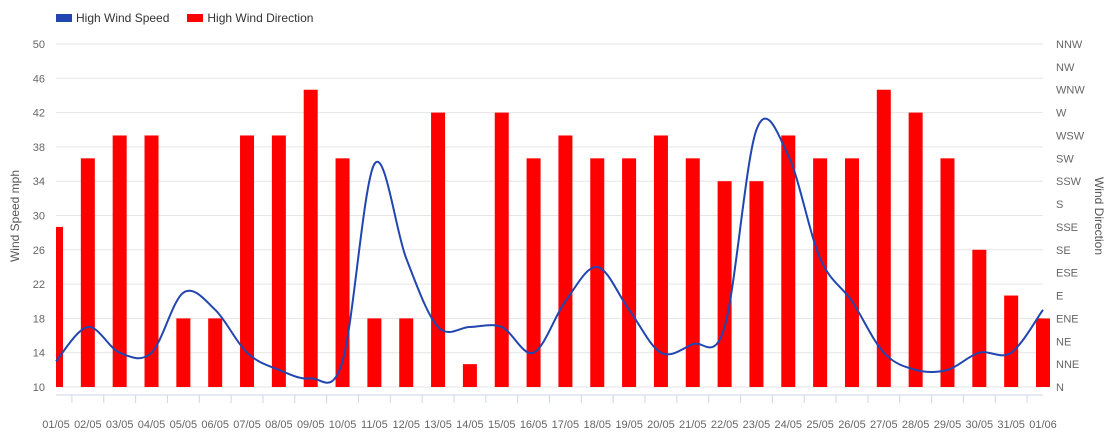  I want to click on x-tick-label: 05/05, so click(184, 425).